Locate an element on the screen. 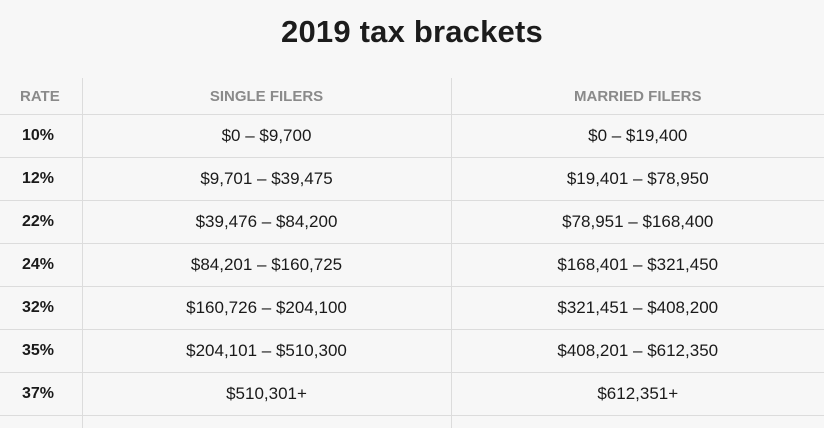 The width and height of the screenshot is (824, 428). married-filers-cell: $19,401 – $78,950 is located at coordinates (637, 179).